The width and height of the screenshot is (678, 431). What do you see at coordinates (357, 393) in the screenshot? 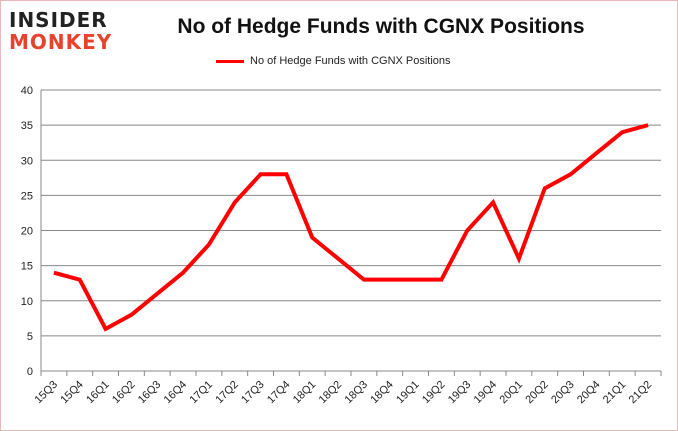
I see `x-tick-label: 18Q3` at bounding box center [357, 393].